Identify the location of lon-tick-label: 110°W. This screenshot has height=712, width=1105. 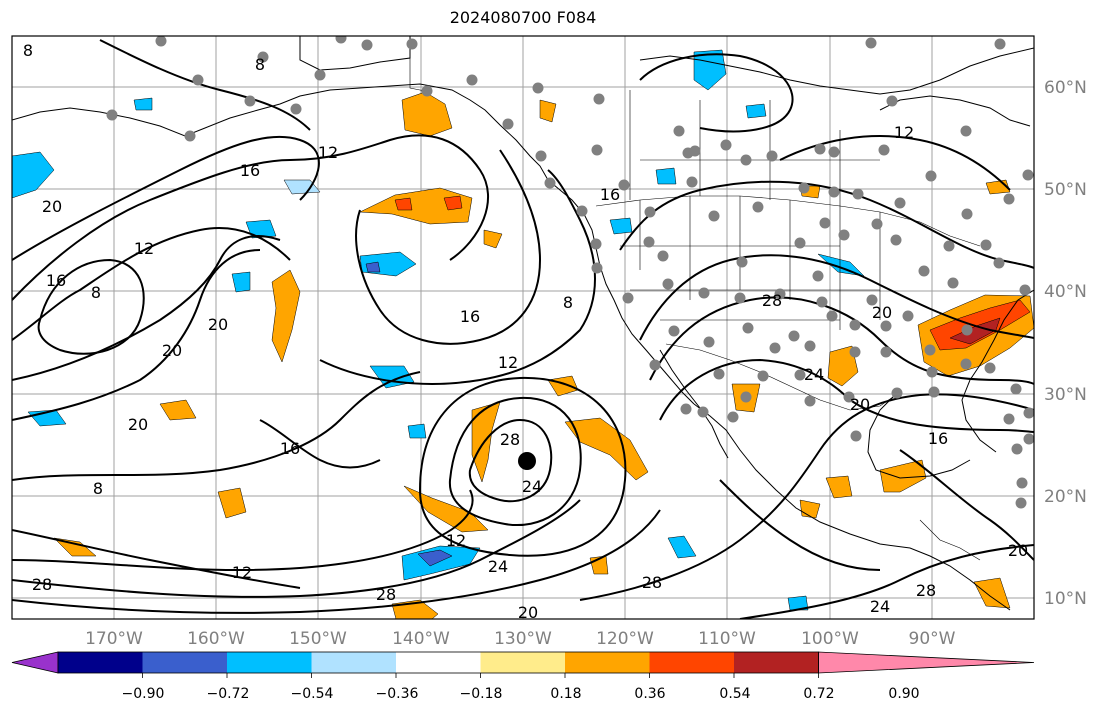
(727, 639).